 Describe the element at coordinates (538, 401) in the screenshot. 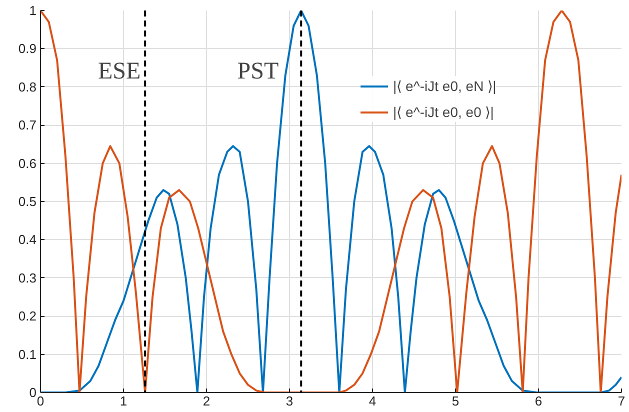

I see `x-tick-label: 6` at that location.